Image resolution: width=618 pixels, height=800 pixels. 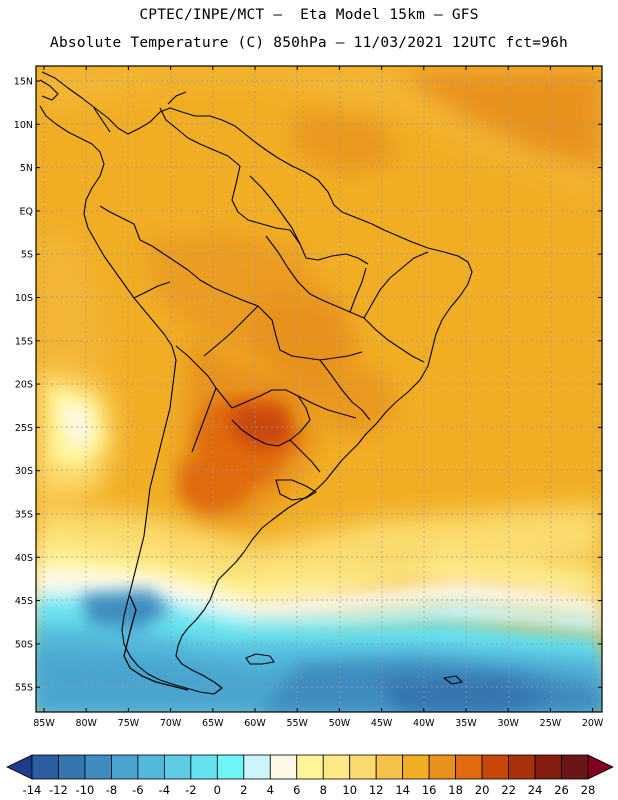 What do you see at coordinates (26, 168) in the screenshot?
I see `latitude-tick-label: 5N` at bounding box center [26, 168].